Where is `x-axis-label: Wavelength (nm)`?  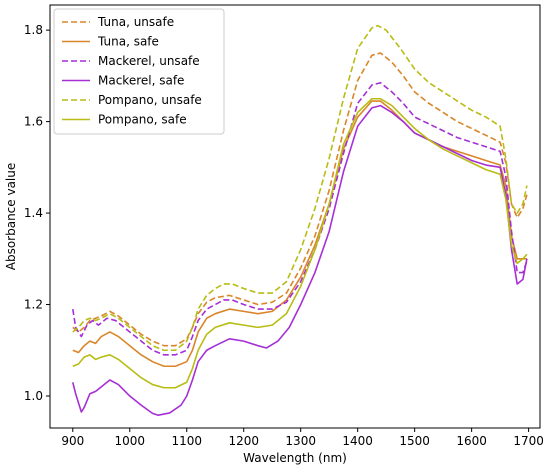
x-axis-label: Wavelength (nm) is located at coordinates (295, 458).